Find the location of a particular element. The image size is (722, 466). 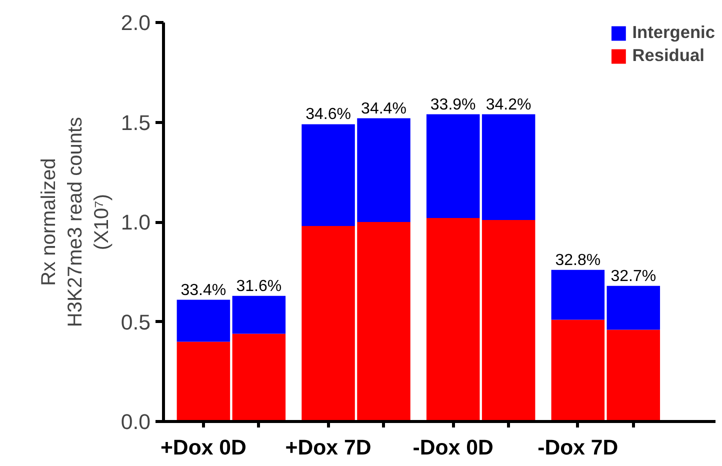

legend-label: Intergenic is located at coordinates (673, 32).